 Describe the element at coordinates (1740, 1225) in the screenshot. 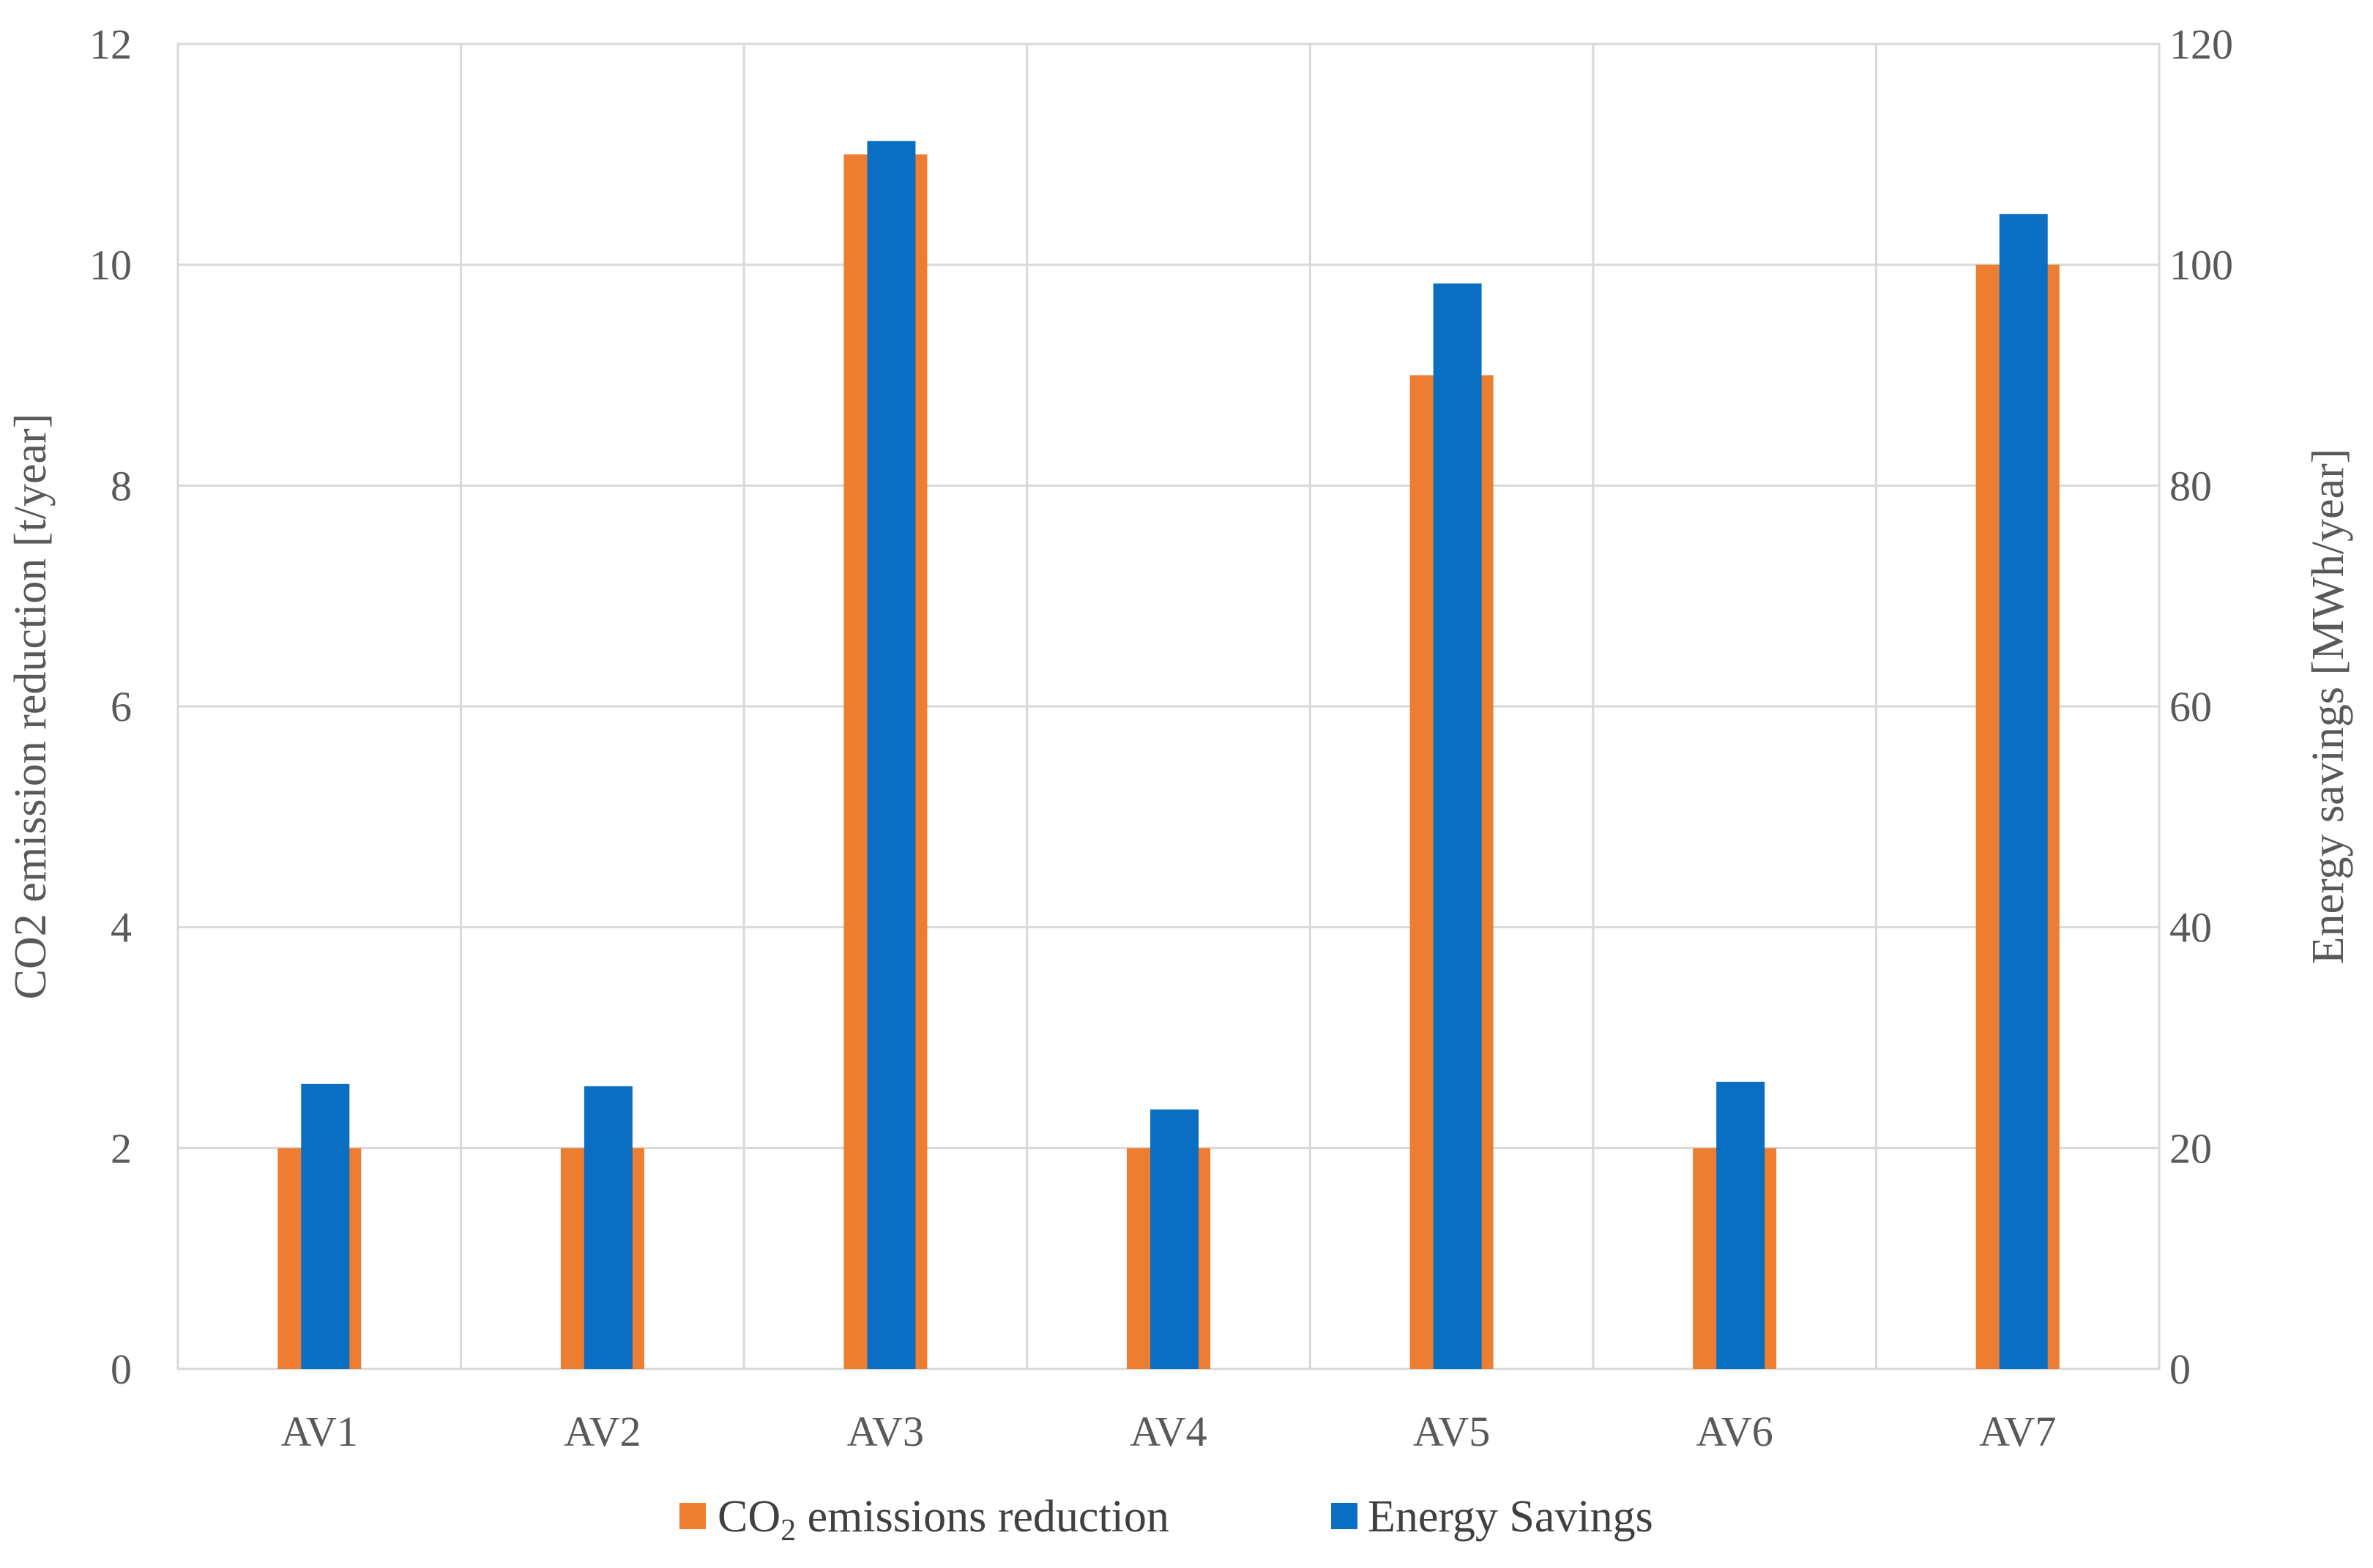

I see `bar-energy-av6` at that location.